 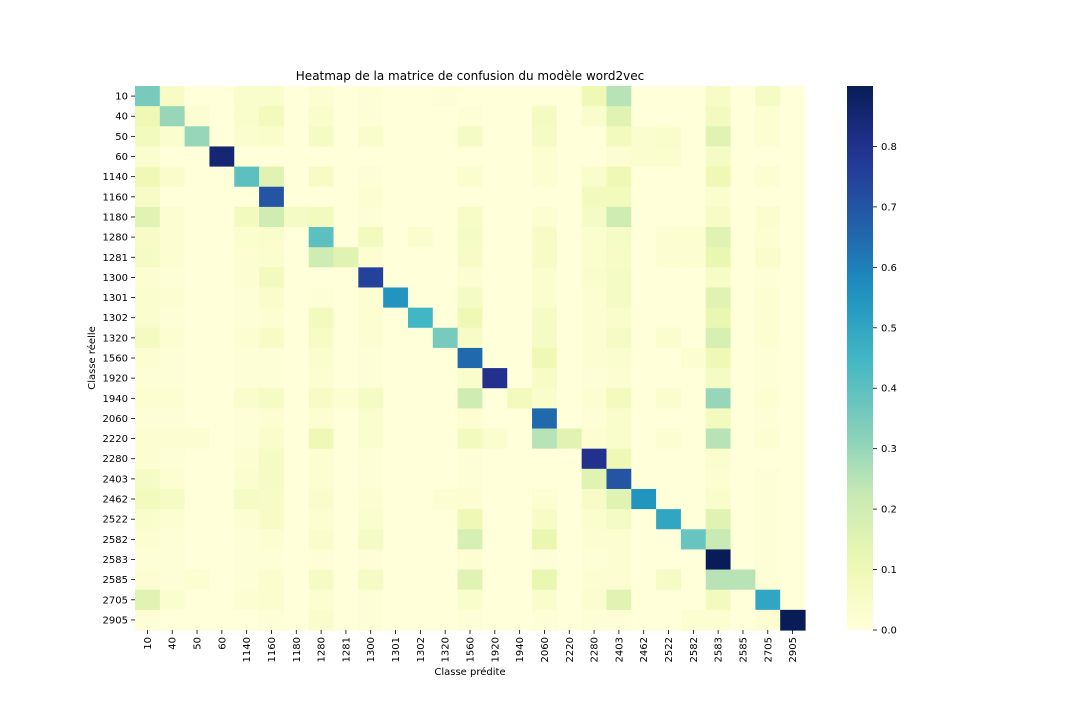 I want to click on colorbar-tick-label: 0.6, so click(x=889, y=268).